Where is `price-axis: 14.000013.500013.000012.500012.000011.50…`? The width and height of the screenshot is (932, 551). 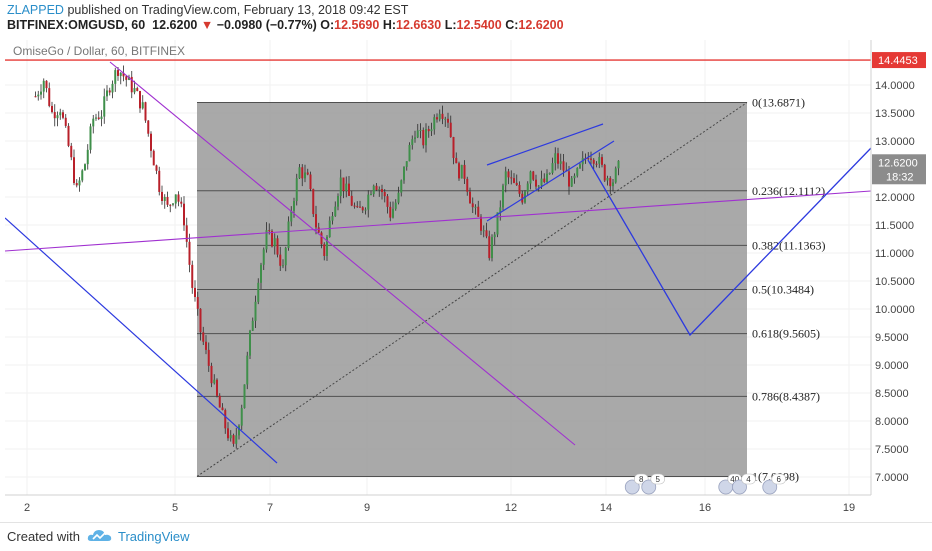 price-axis: 14.000013.500013.000012.500012.000011.50… is located at coordinates (898, 267).